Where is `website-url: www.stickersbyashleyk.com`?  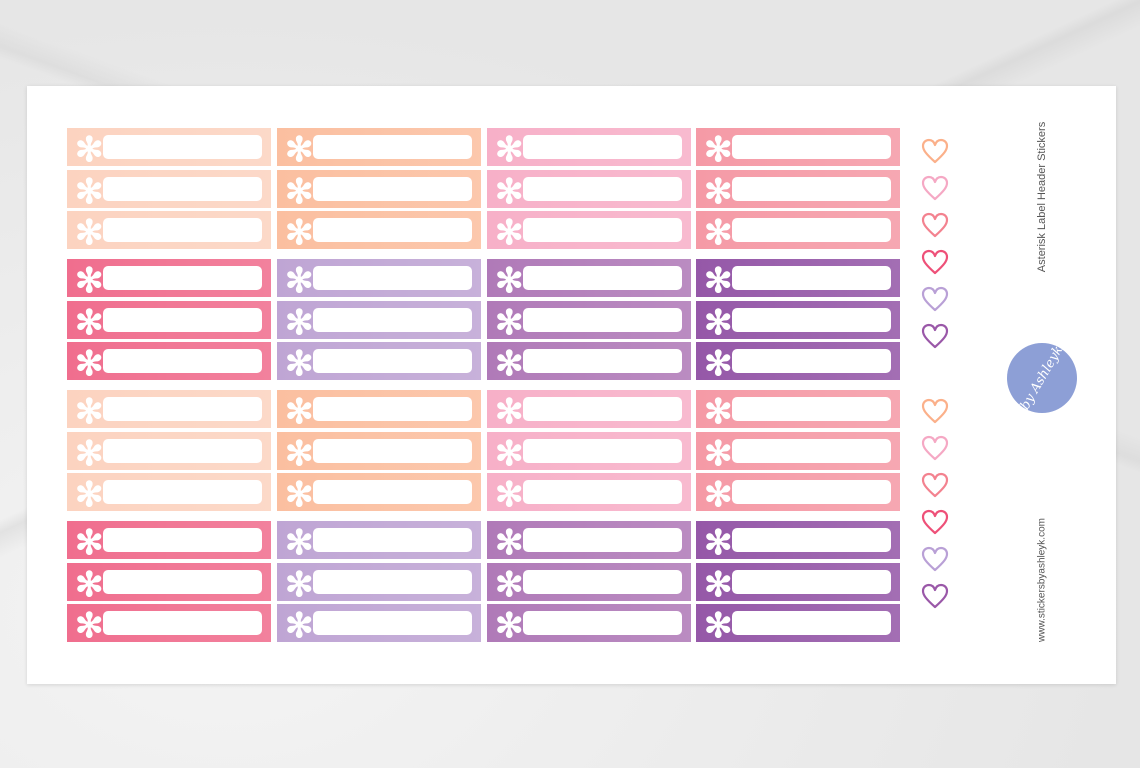 website-url: www.stickersbyashleyk.com is located at coordinates (1042, 580).